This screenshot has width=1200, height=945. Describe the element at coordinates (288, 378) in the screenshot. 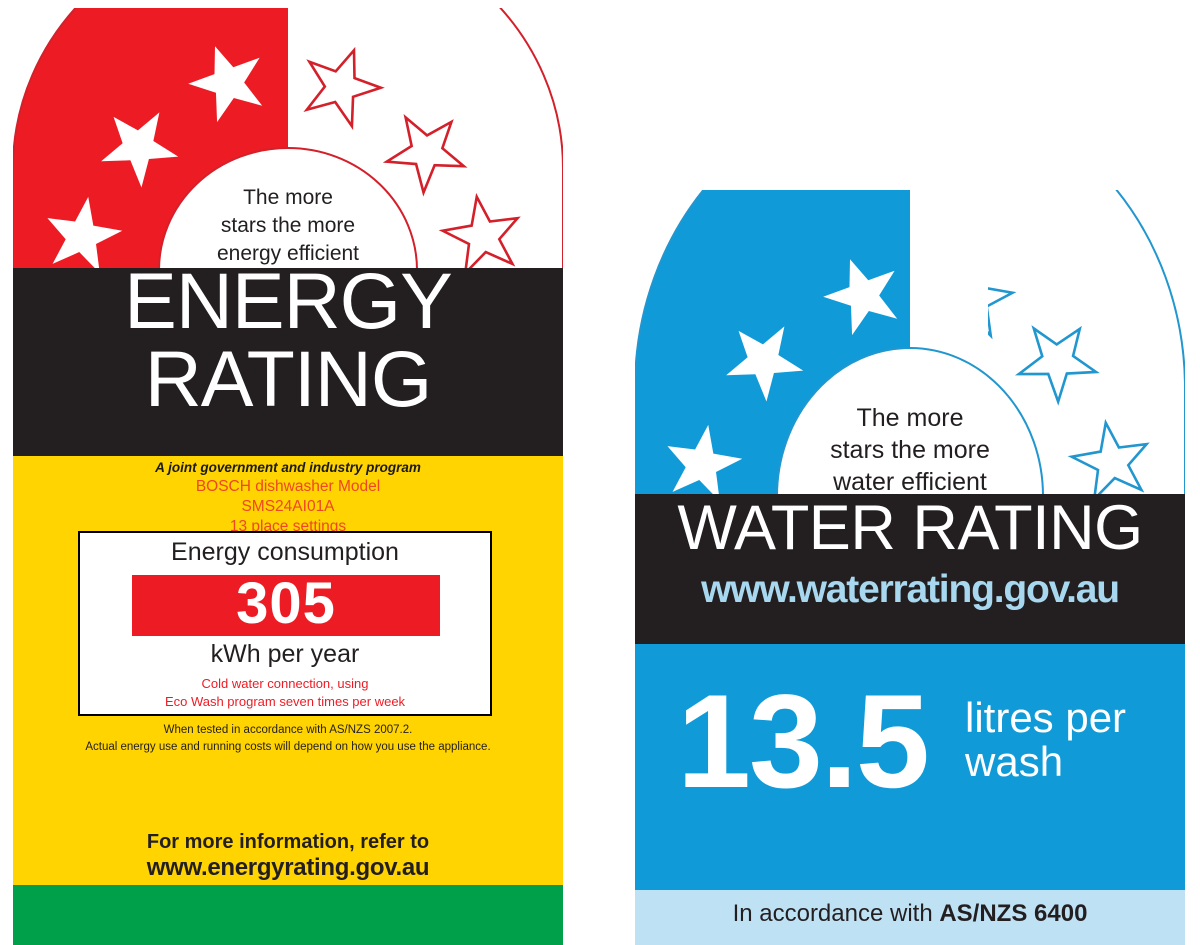

I see `energy-title-line2: RATING` at that location.